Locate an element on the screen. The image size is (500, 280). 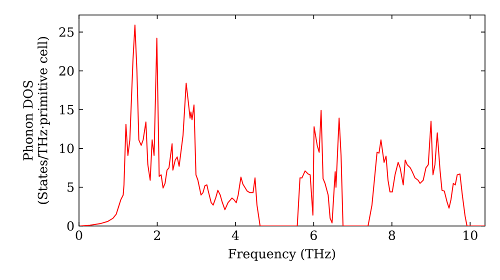
x-tick-label: 2 is located at coordinates (157, 235).